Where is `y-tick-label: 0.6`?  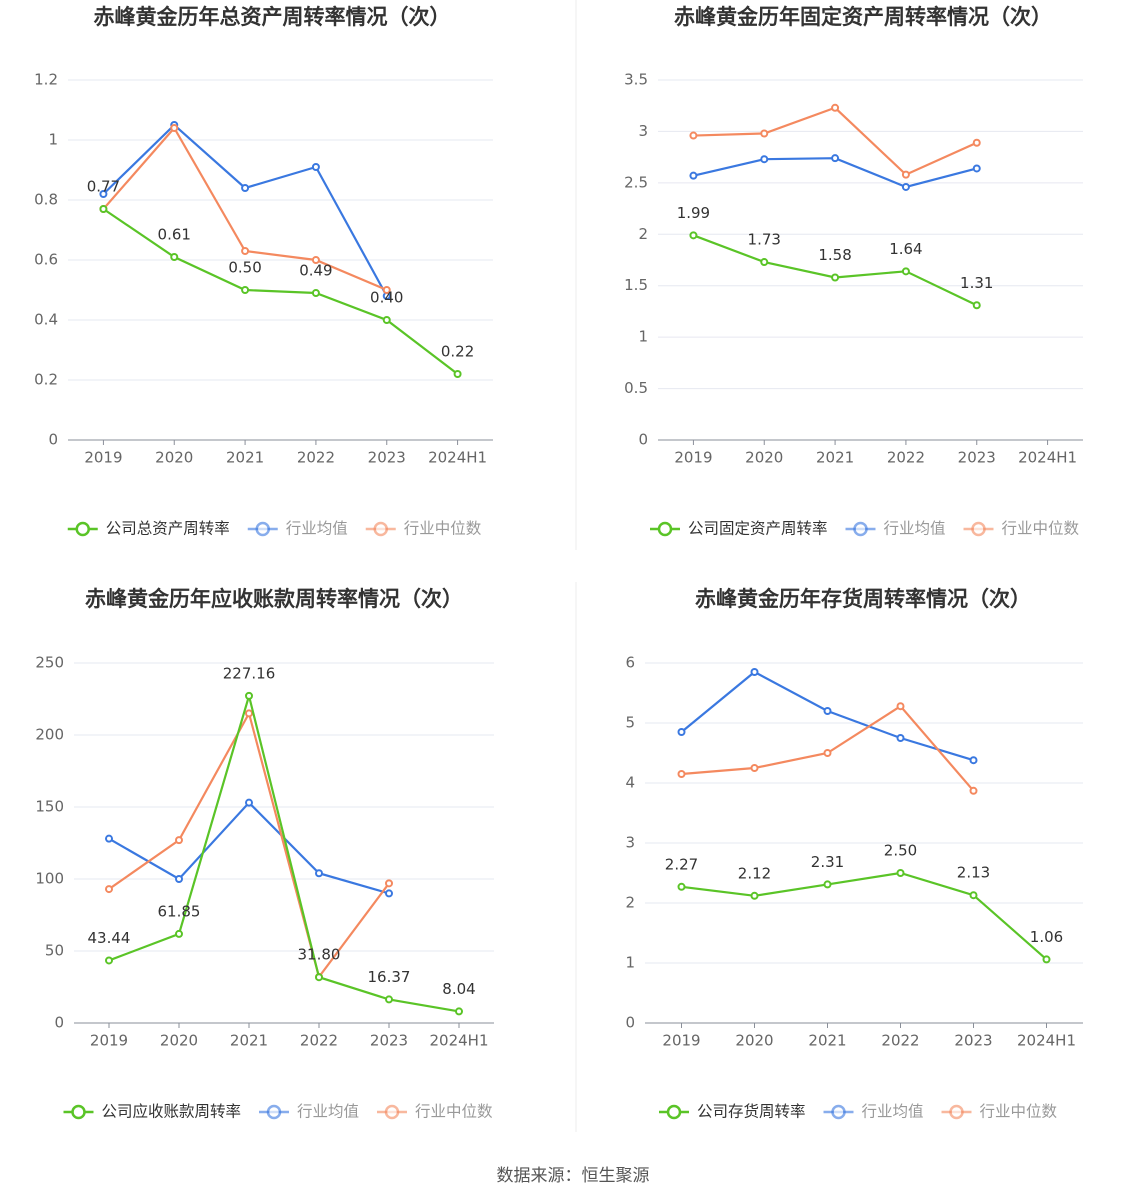
y-tick-label: 0.6 is located at coordinates (46, 260).